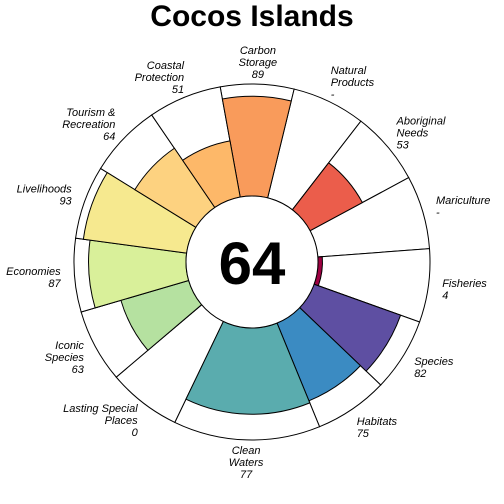 This screenshot has height=504, width=504. I want to click on petal-name-clean-waters: Waters, so click(246, 463).